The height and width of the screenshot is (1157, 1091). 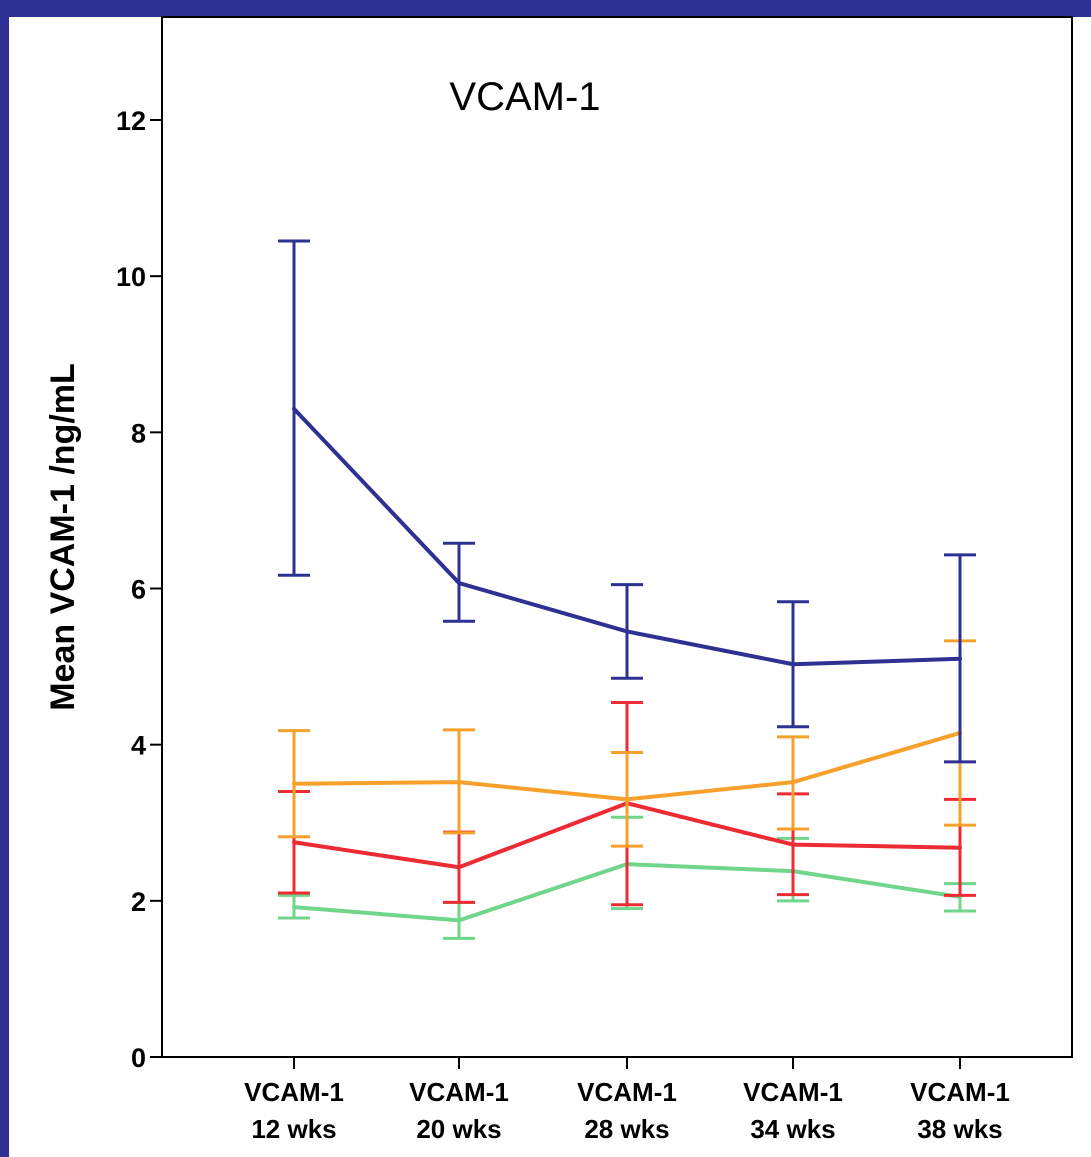 I want to click on x-tick-label: 34 wks, so click(x=792, y=1129).